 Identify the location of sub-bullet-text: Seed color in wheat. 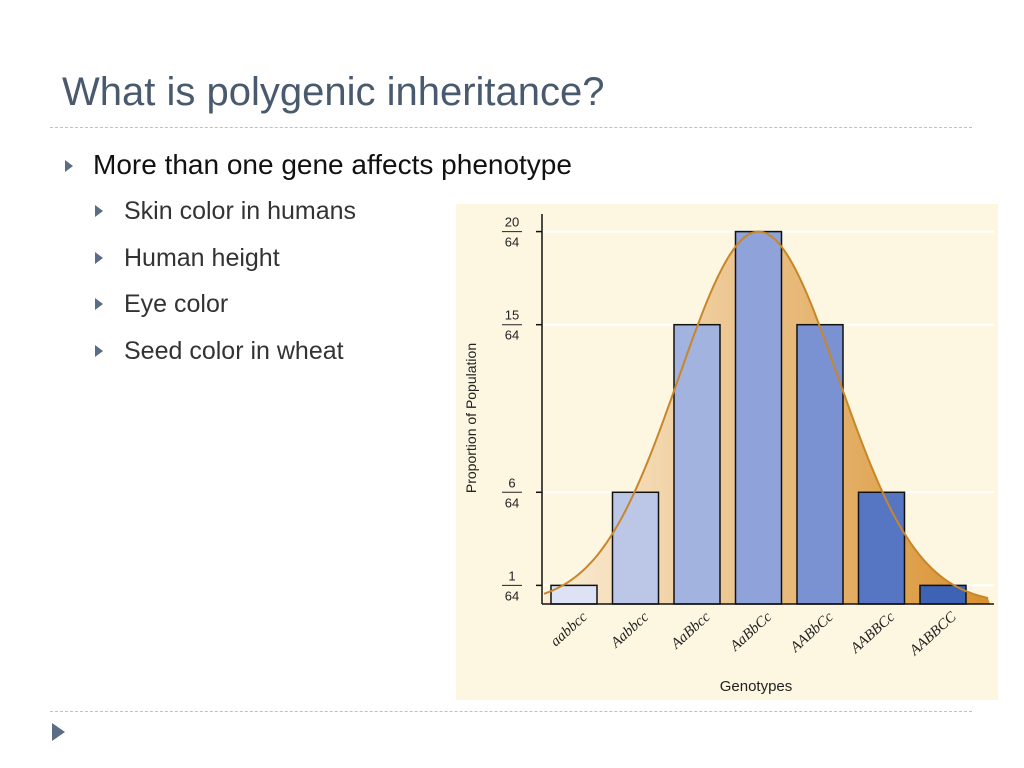
(234, 350).